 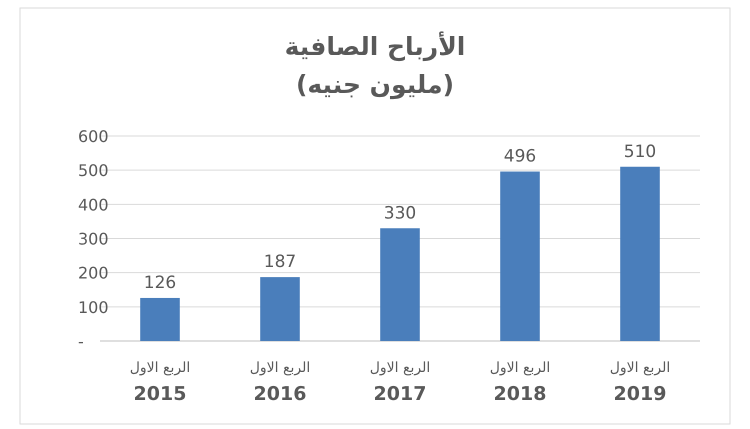 I want to click on y-tick-label: 600, so click(x=93, y=136).